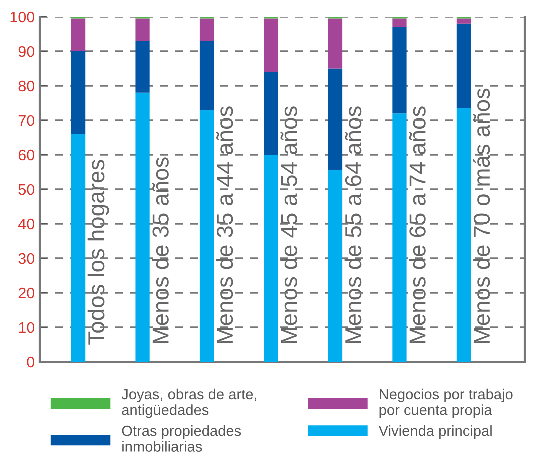 This screenshot has width=552, height=465. Describe the element at coordinates (99, 252) in the screenshot. I see `x-tick-label: Todos los hogares` at that location.